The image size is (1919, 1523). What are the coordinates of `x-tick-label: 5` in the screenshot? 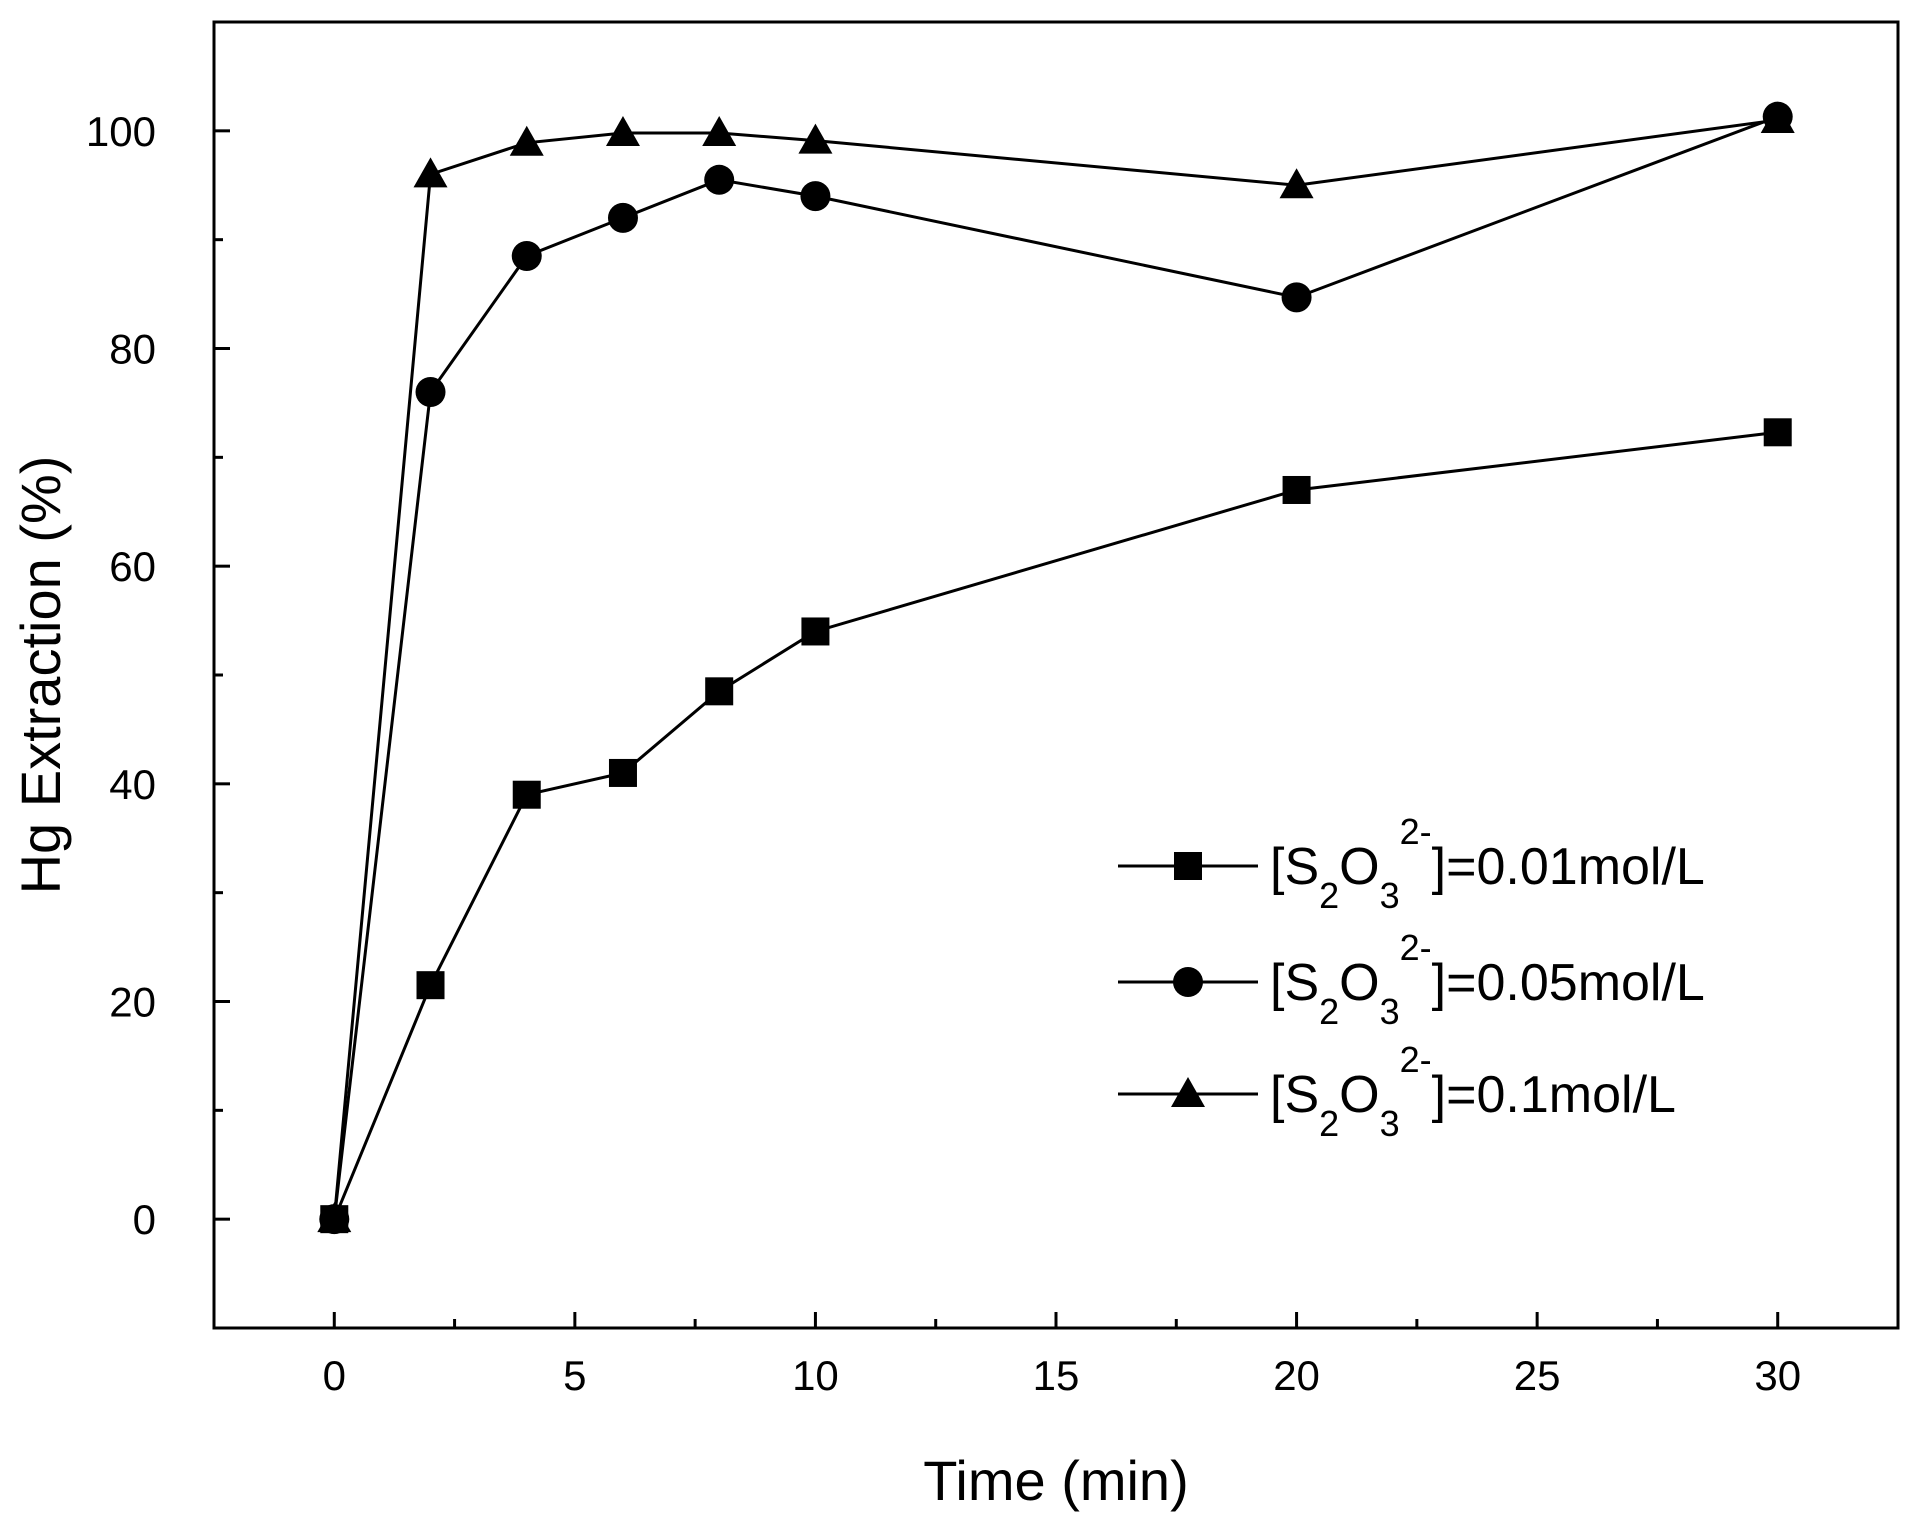 It's located at (574, 1375).